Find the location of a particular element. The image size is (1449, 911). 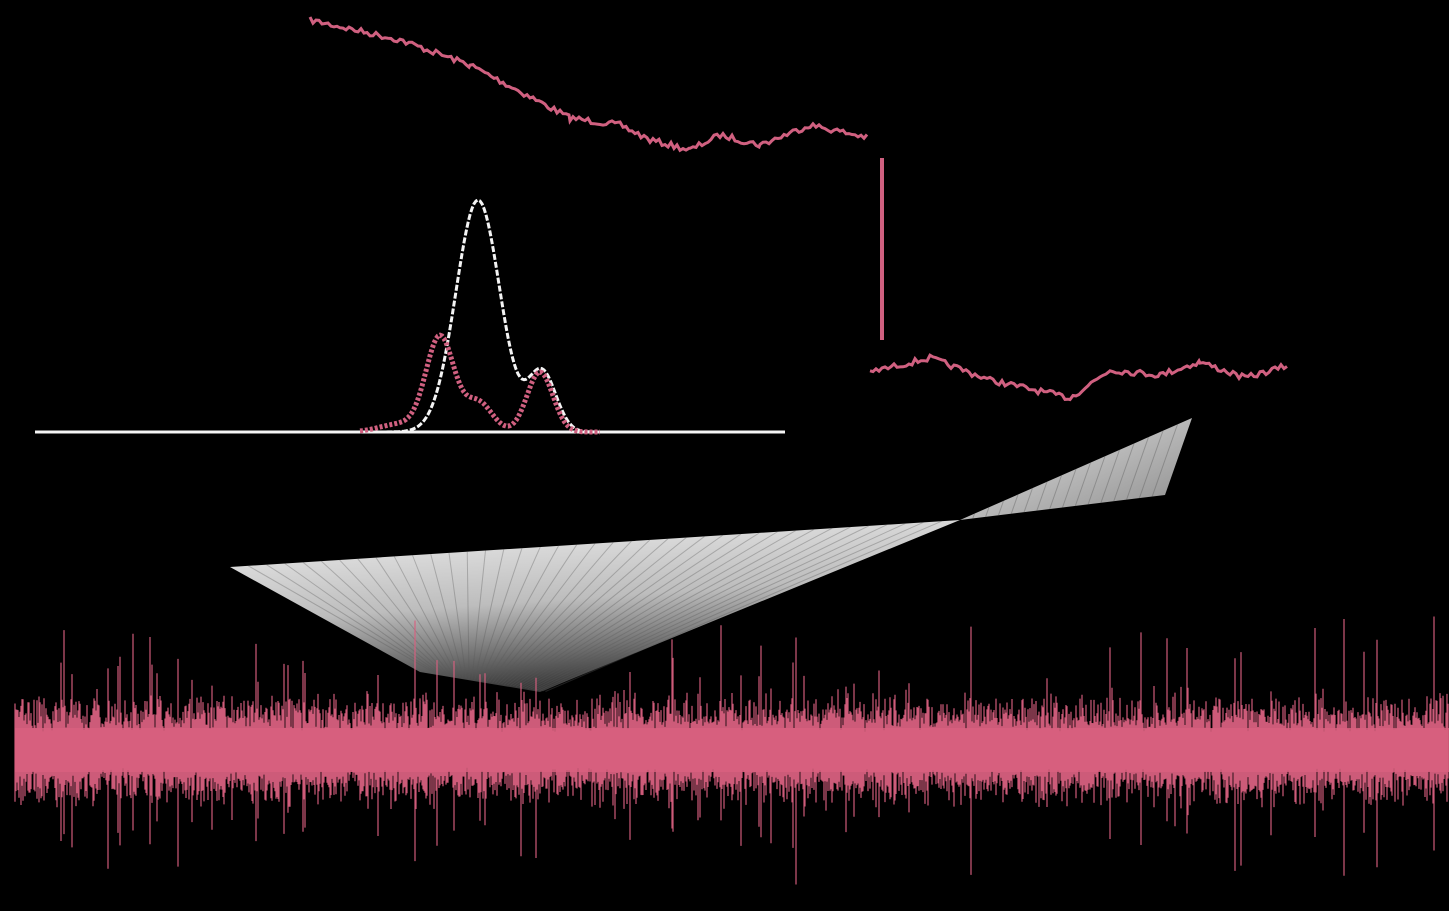

signal-top is located at coordinates (588, 84).